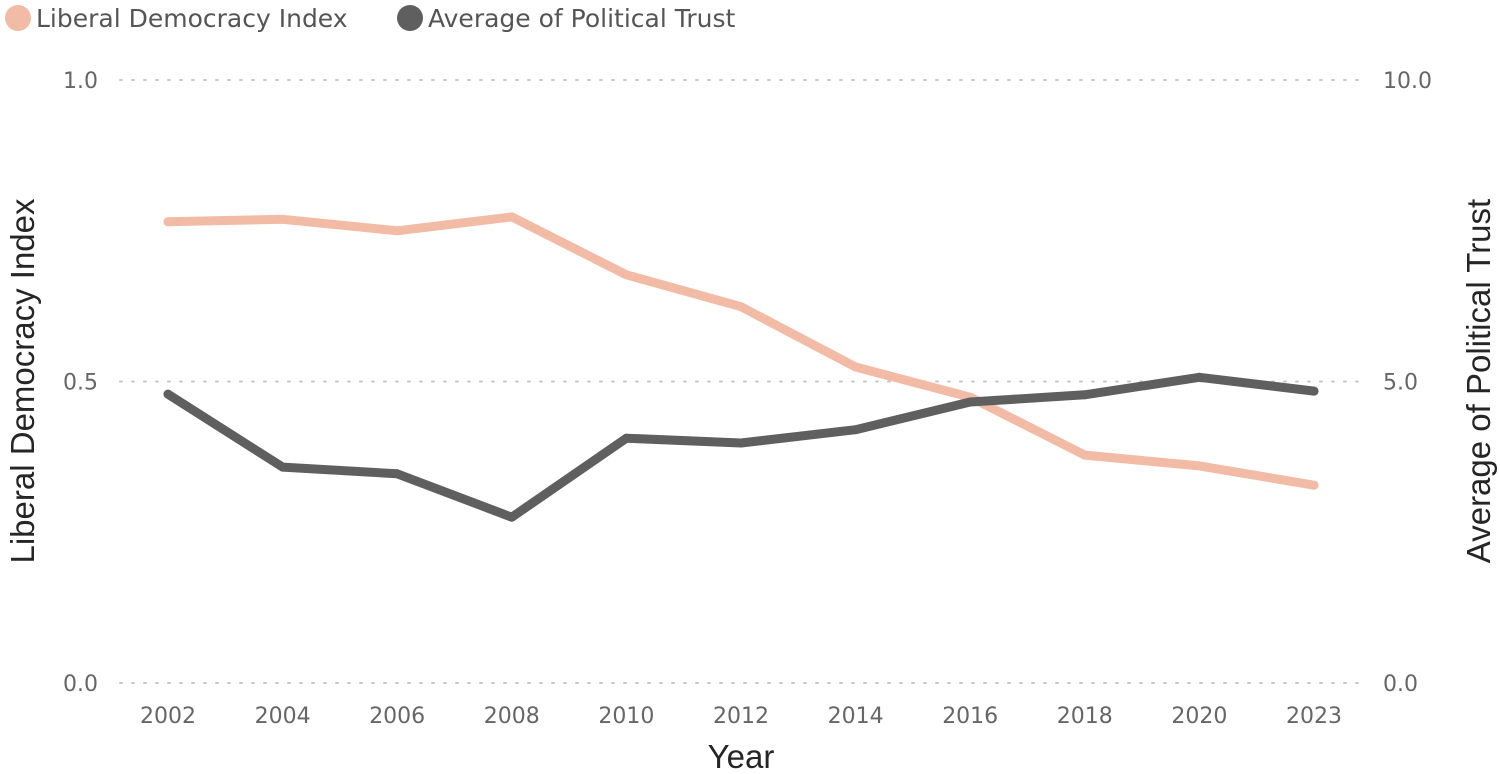 Image resolution: width=1500 pixels, height=774 pixels. I want to click on x-tick-label: 2023, so click(1314, 716).